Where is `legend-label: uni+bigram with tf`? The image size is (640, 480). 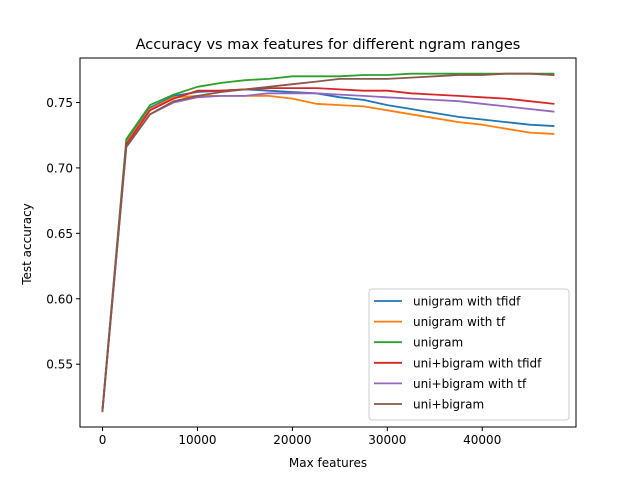 legend-label: uni+bigram with tf is located at coordinates (470, 384).